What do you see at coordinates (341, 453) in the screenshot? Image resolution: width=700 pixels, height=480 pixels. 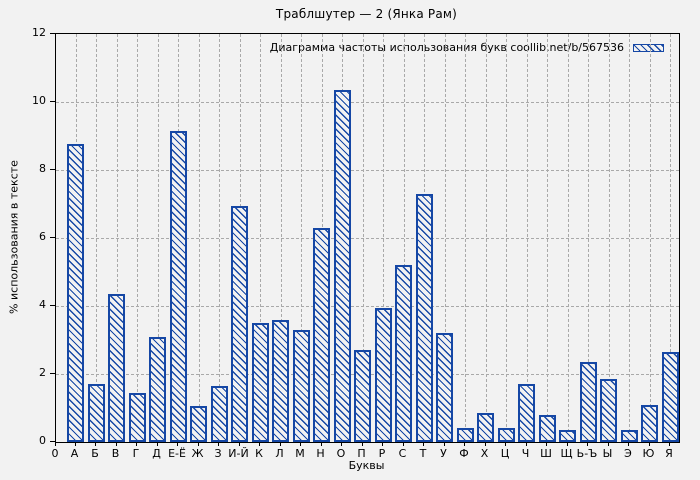 I see `x-tick-label: О` at bounding box center [341, 453].